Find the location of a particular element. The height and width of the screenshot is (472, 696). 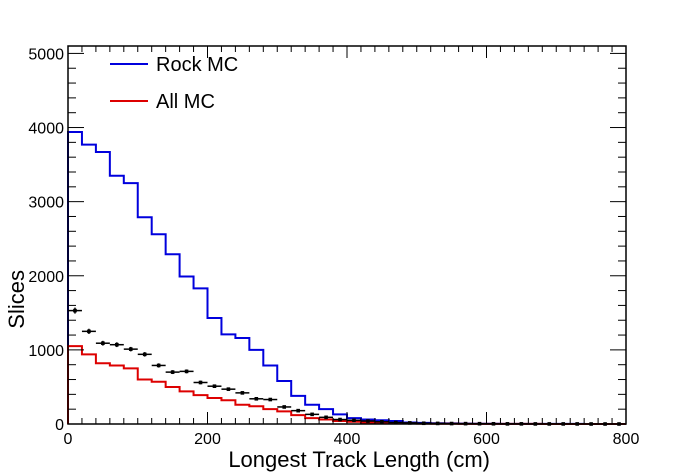

y-axis-title: Slices is located at coordinates (16, 299).